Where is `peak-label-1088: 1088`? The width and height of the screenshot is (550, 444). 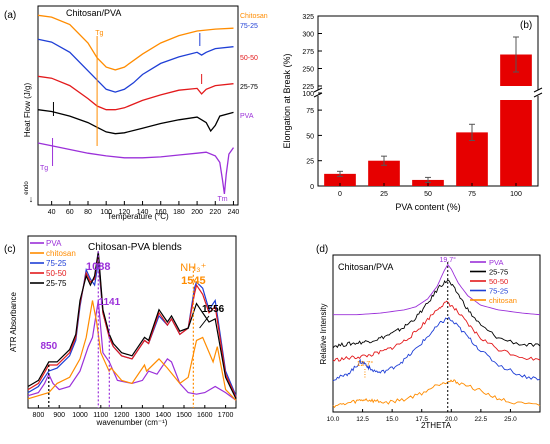 peak-label-1088: 1088 is located at coordinates (98, 267).